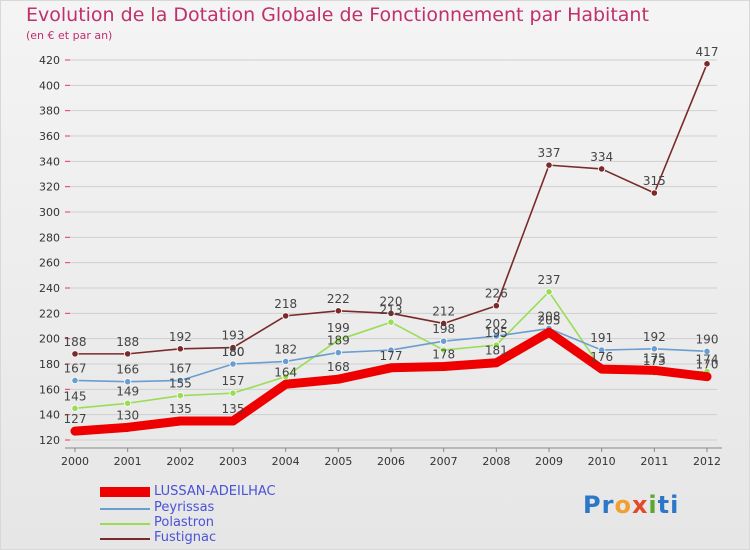 The height and width of the screenshot is (550, 750). What do you see at coordinates (49, 85) in the screenshot?
I see `y-tick-label: 400` at bounding box center [49, 85].